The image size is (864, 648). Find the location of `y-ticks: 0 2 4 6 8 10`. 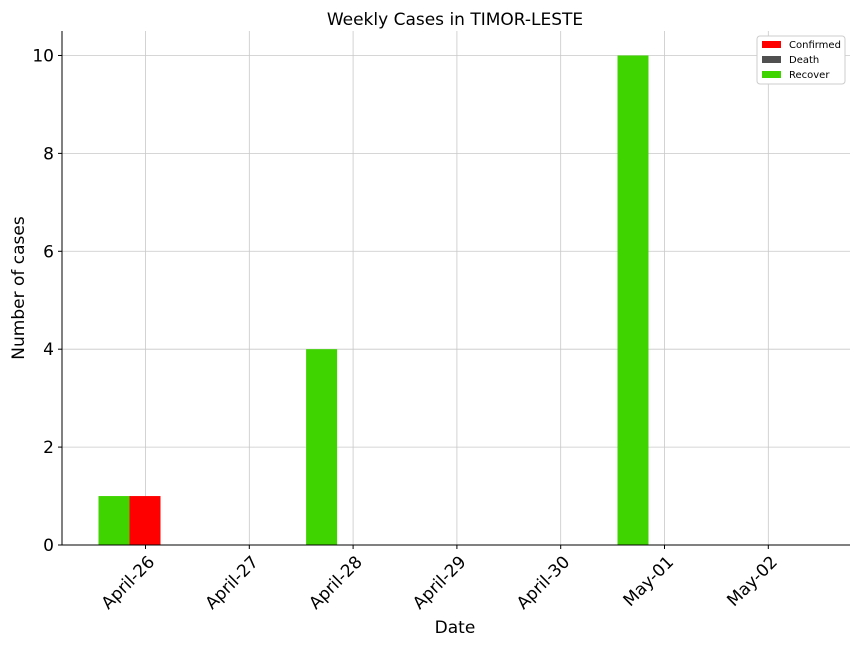

y-ticks: 0 2 4 6 8 10 is located at coordinates (47, 301).